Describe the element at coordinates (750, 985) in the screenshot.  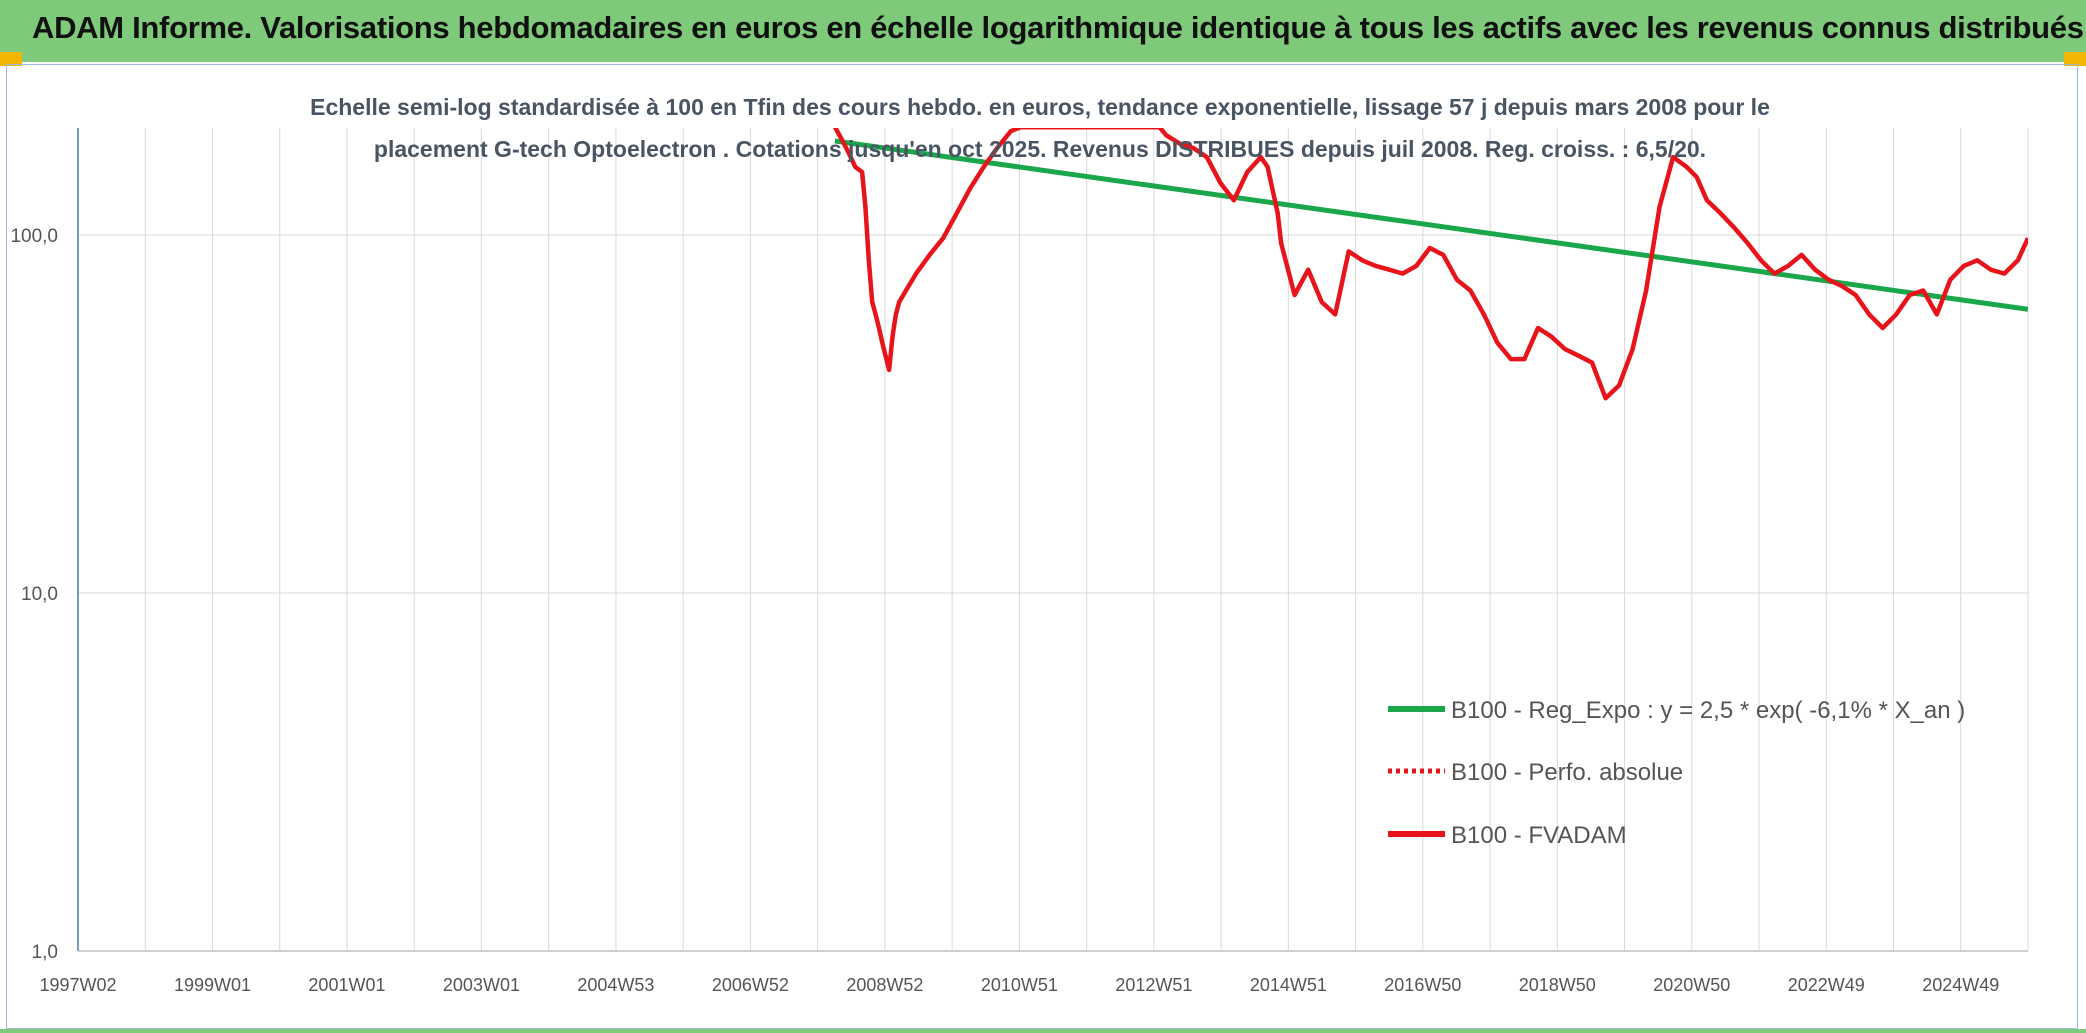
I see `x-tick-label: 2006W52` at that location.